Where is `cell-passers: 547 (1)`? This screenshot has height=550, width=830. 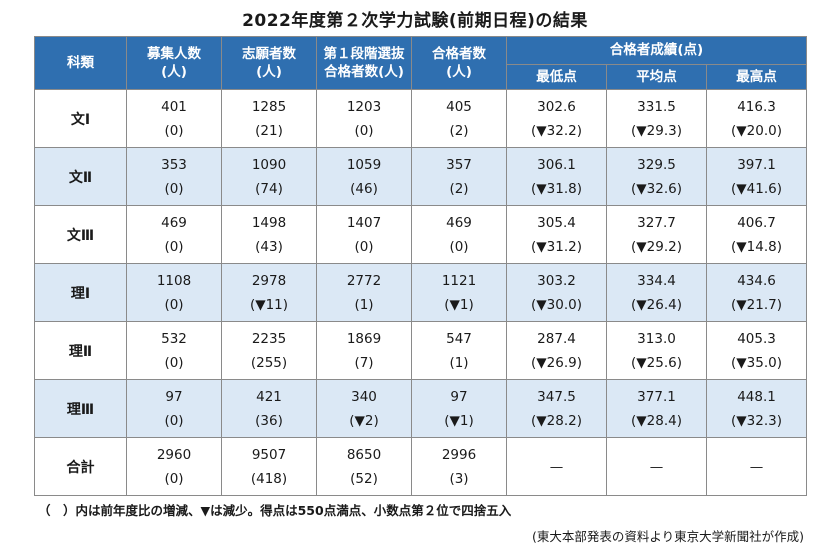
cell-passers: 547 (1) is located at coordinates (459, 350).